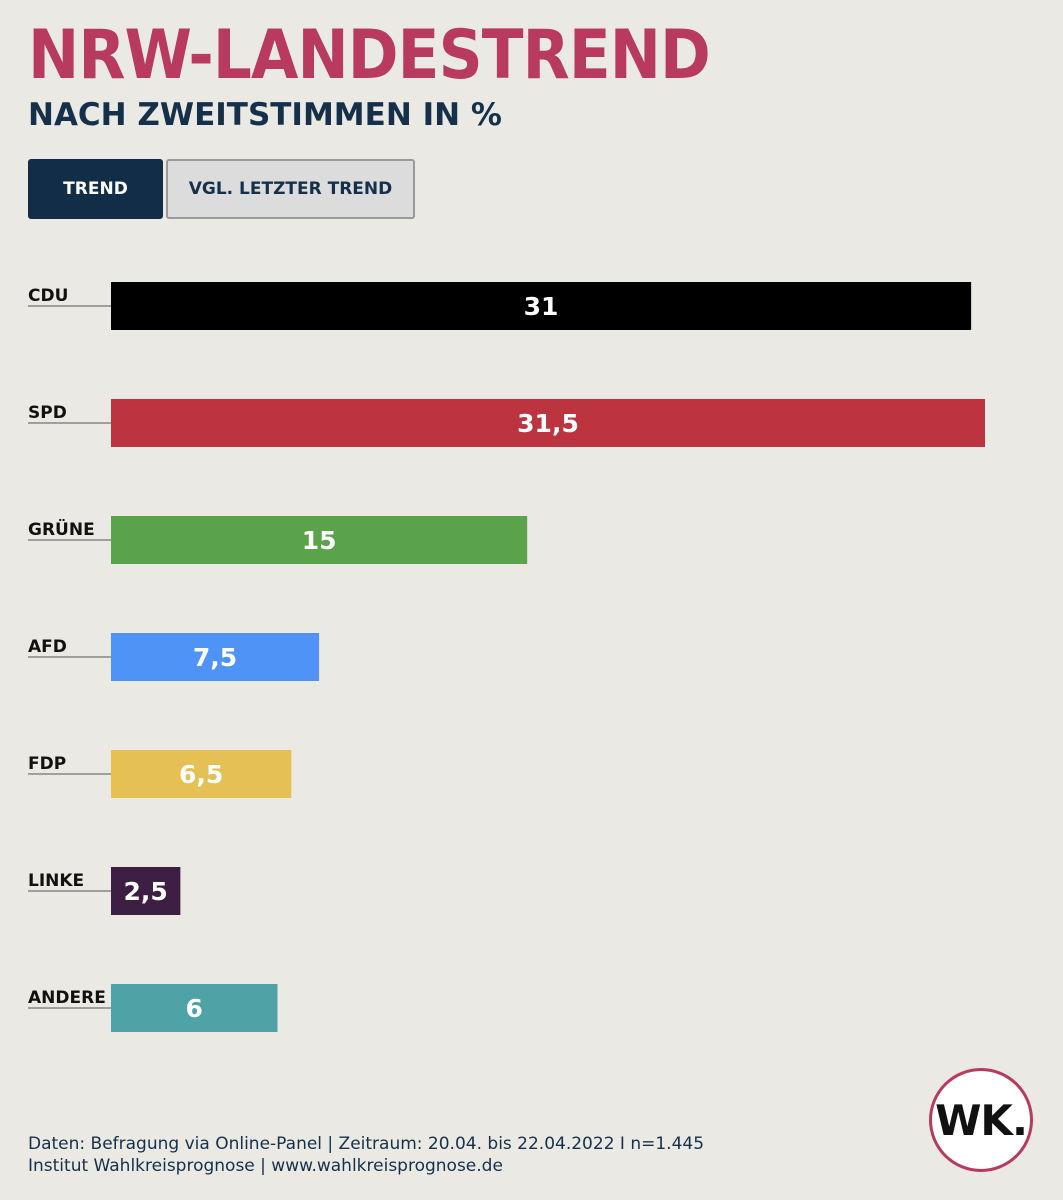 This screenshot has height=1200, width=1063. I want to click on bar-gruene, so click(319, 540).